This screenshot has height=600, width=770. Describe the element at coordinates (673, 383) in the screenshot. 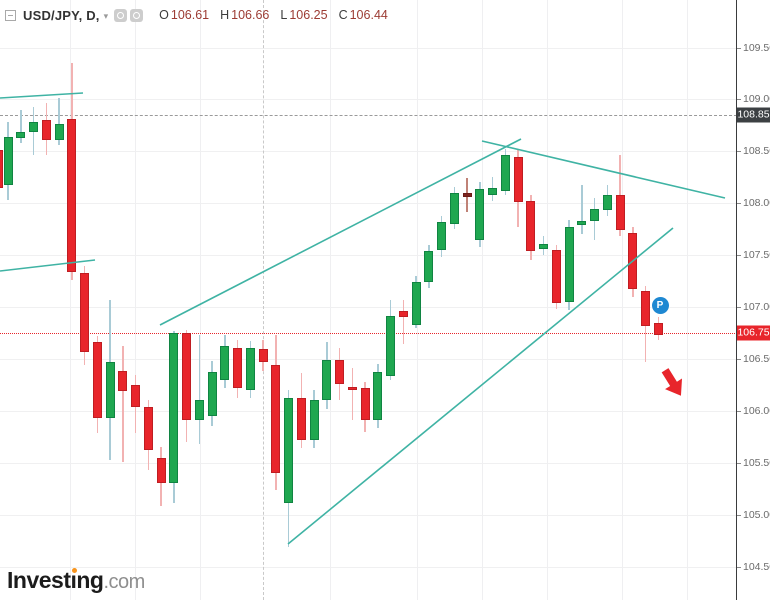

I see `down-arrow-drawing` at that location.